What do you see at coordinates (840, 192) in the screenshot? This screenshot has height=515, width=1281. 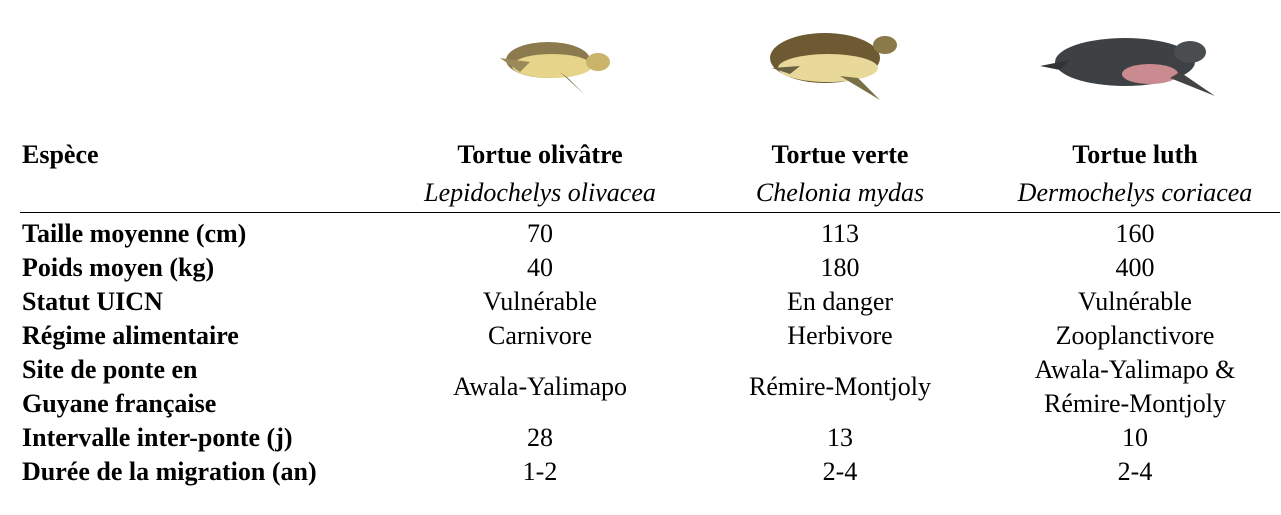 I see `species-latin: Chelonia mydas` at bounding box center [840, 192].